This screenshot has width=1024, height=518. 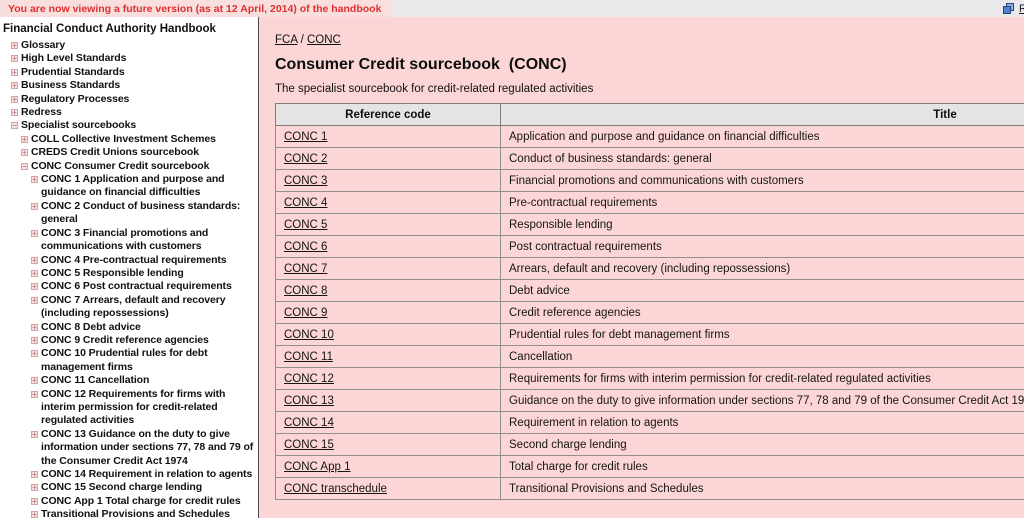 I want to click on tree-item-label: Redress, so click(x=41, y=112).